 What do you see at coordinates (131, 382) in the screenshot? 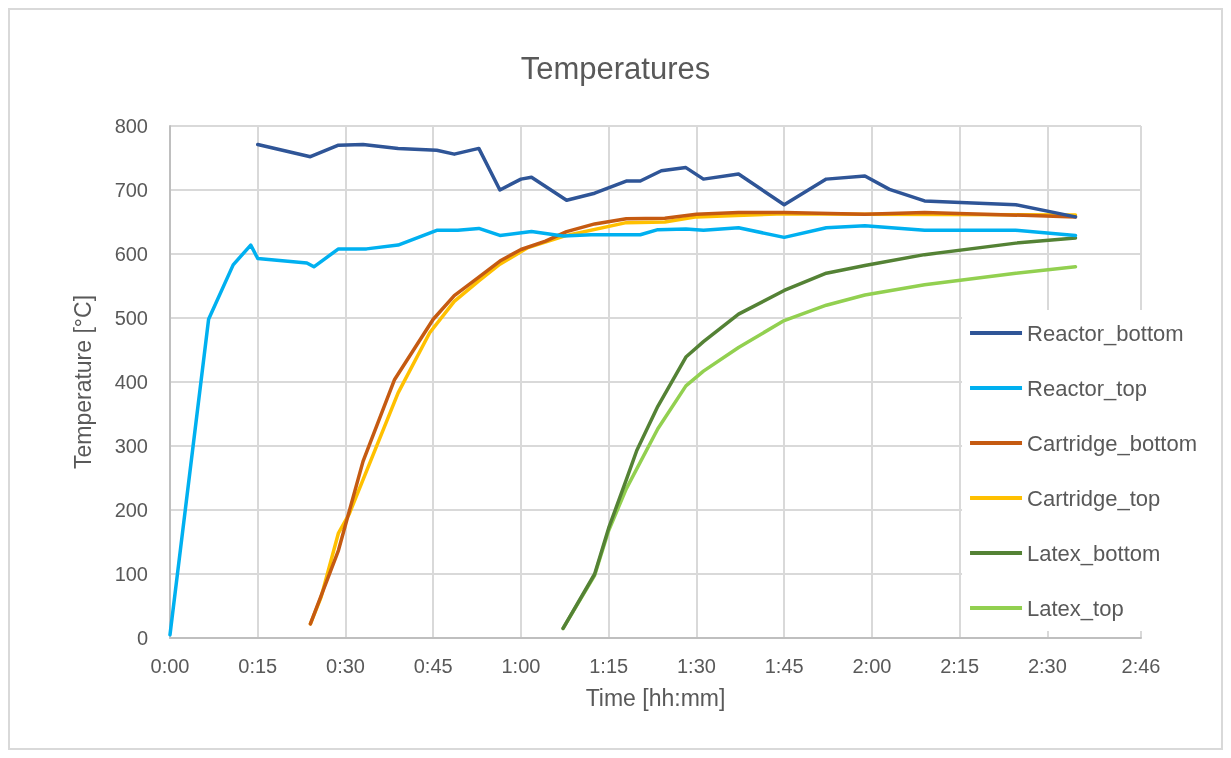
I see `y-tick-label: 400` at bounding box center [131, 382].